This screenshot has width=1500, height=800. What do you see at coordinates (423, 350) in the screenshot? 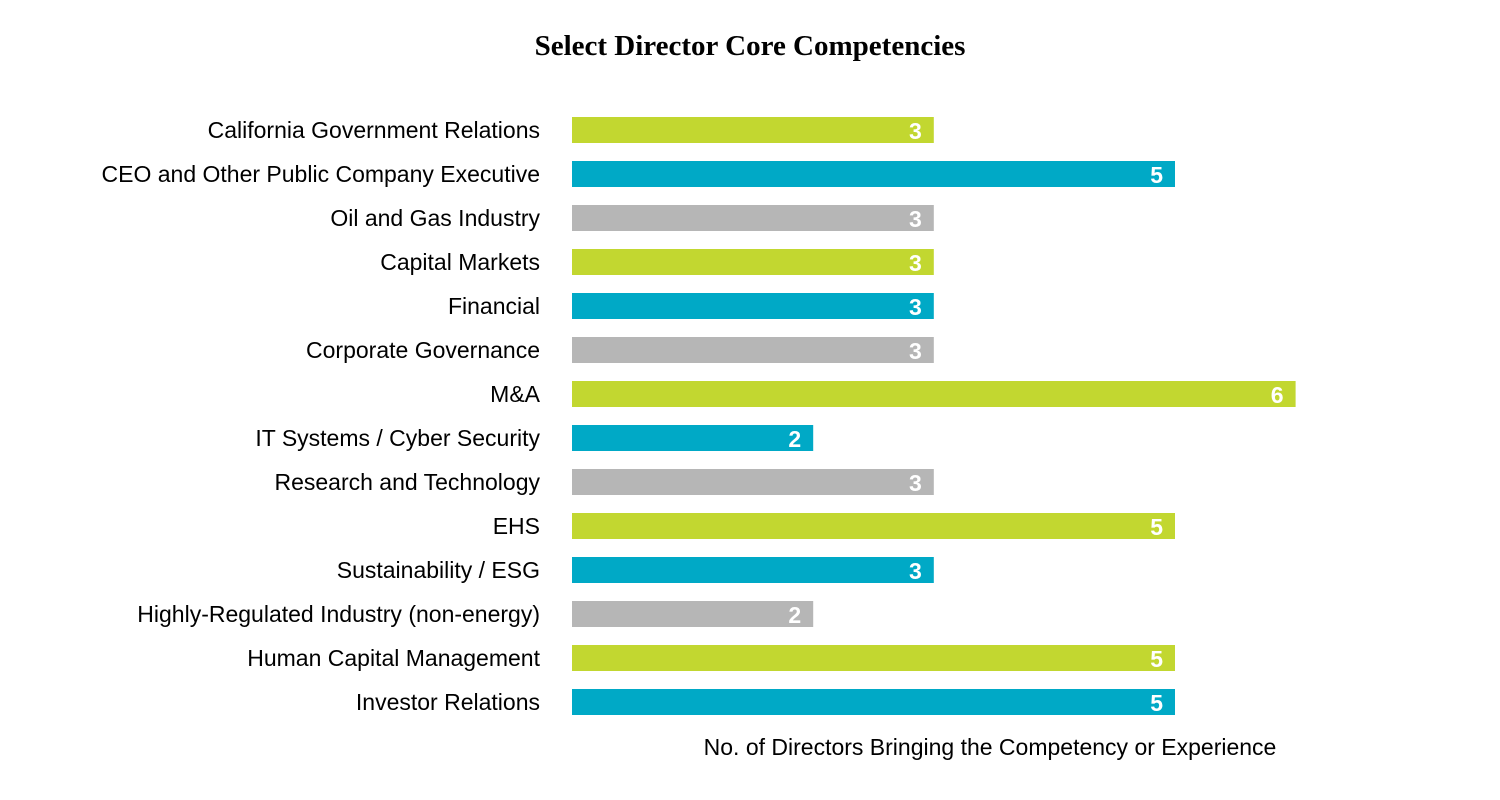
I see `category-label: Corporate Governance` at bounding box center [423, 350].